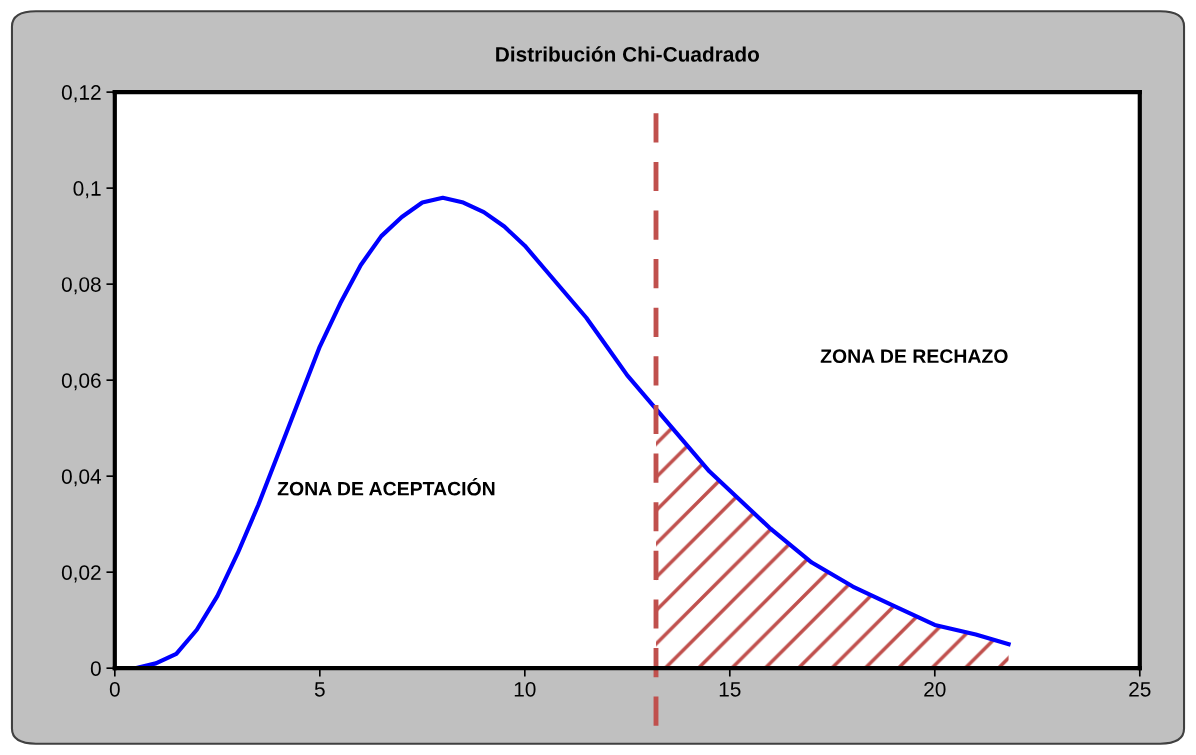 Image resolution: width=1196 pixels, height=755 pixels. Describe the element at coordinates (730, 689) in the screenshot. I see `x-tick-label: 15` at that location.